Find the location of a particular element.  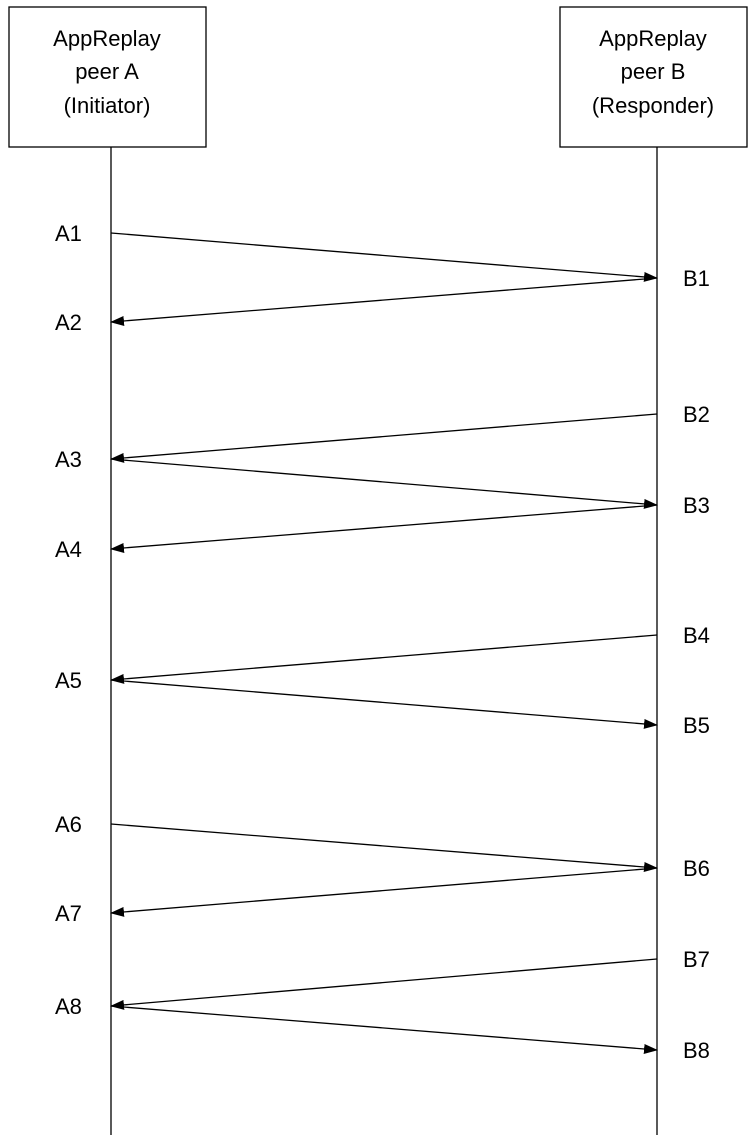

message-arrow-a5-to-b5 is located at coordinates (384, 704).